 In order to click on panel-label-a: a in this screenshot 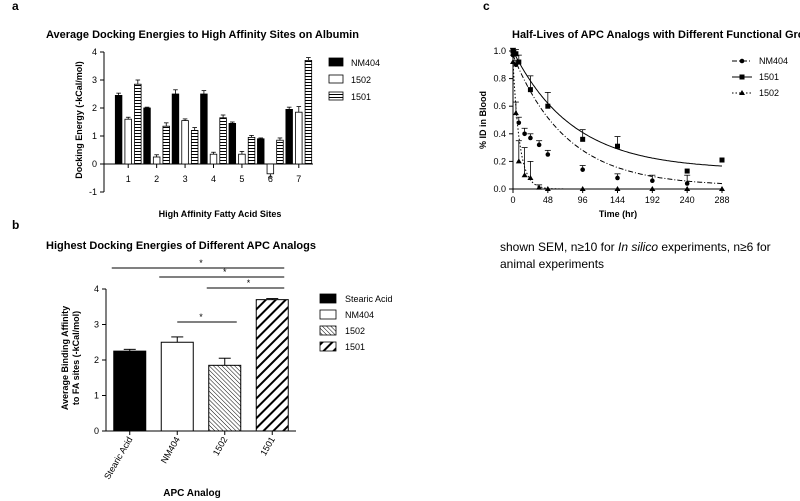, I will do `click(15, 6)`.